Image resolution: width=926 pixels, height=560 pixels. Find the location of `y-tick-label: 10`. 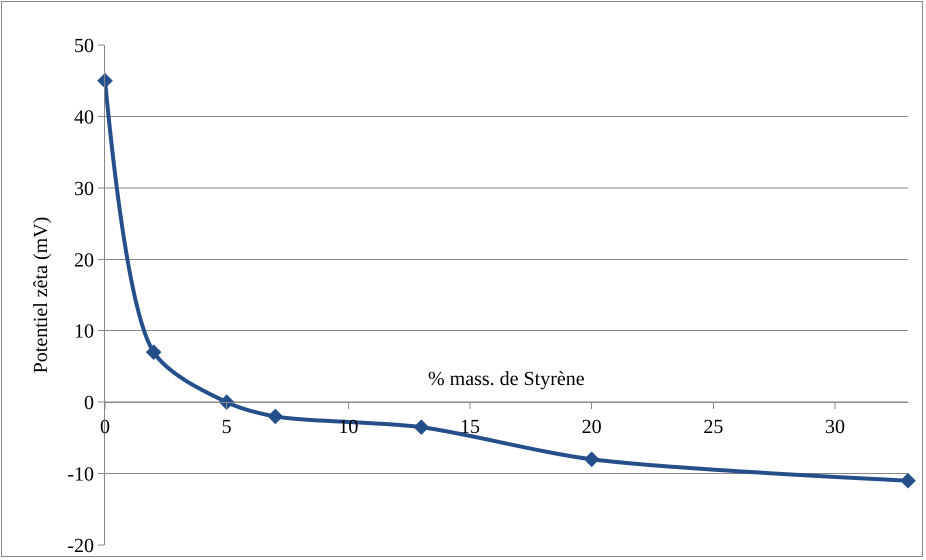

y-tick-label: 10 is located at coordinates (84, 331).